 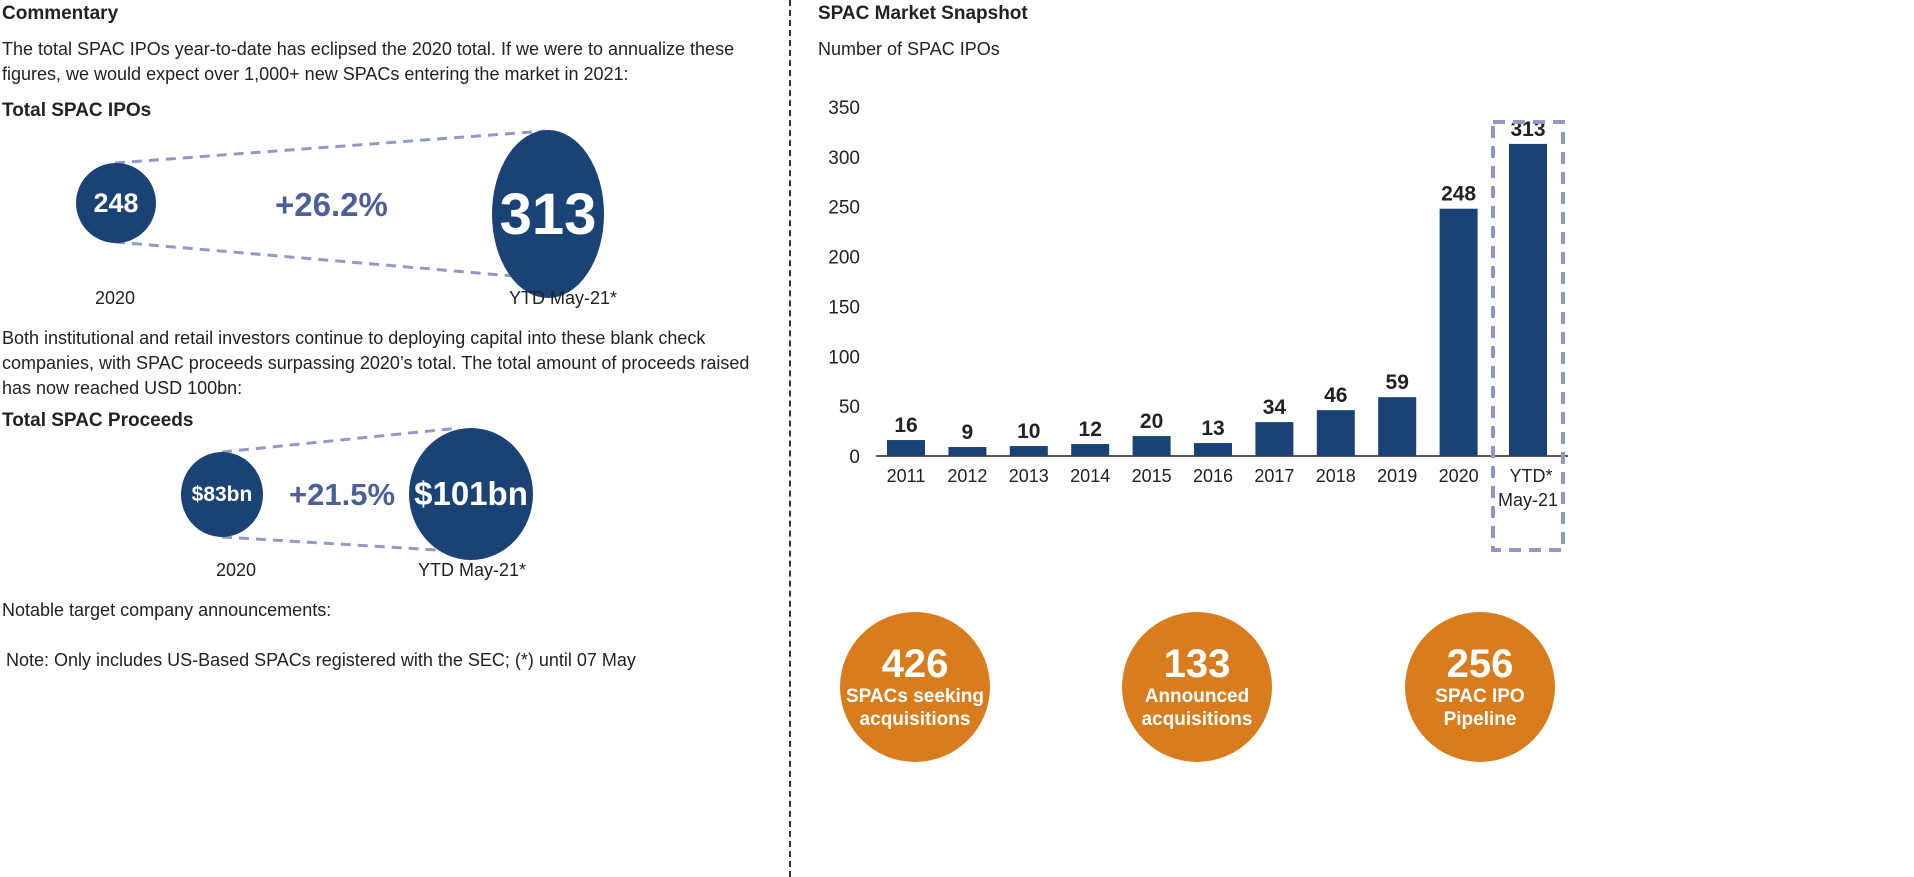 What do you see at coordinates (844, 258) in the screenshot?
I see `y-tick-label: 200` at bounding box center [844, 258].